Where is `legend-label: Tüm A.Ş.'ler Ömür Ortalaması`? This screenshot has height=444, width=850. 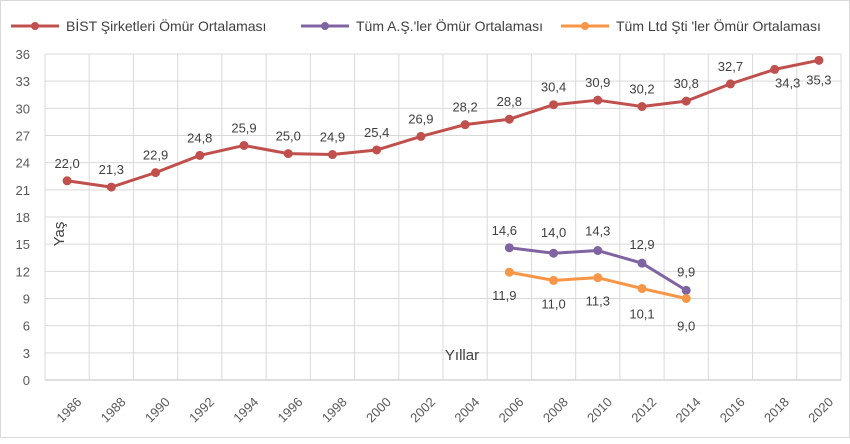 legend-label: Tüm A.Ş.'ler Ömür Ortalaması is located at coordinates (449, 25).